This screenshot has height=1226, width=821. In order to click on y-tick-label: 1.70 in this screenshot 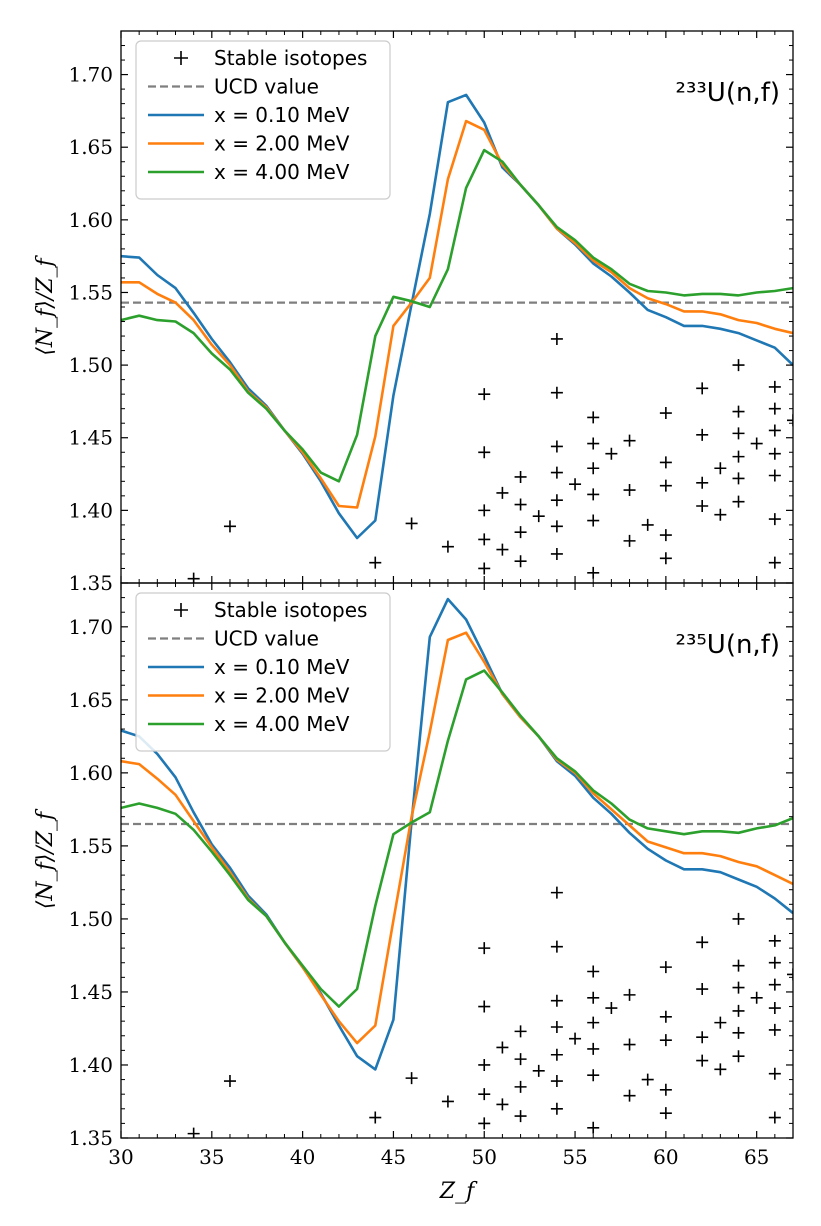, I will do `click(90, 627)`.